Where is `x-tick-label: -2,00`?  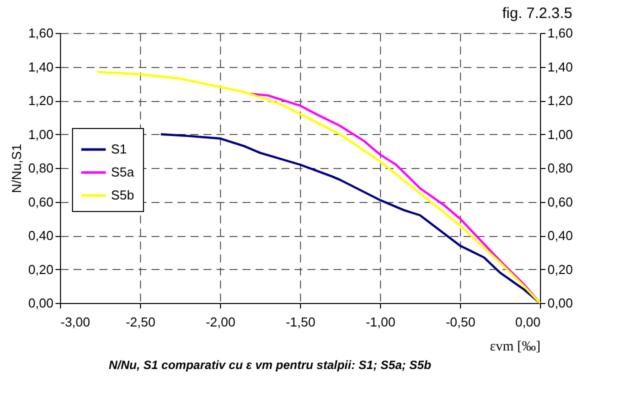 x-tick-label: -2,00 is located at coordinates (221, 322).